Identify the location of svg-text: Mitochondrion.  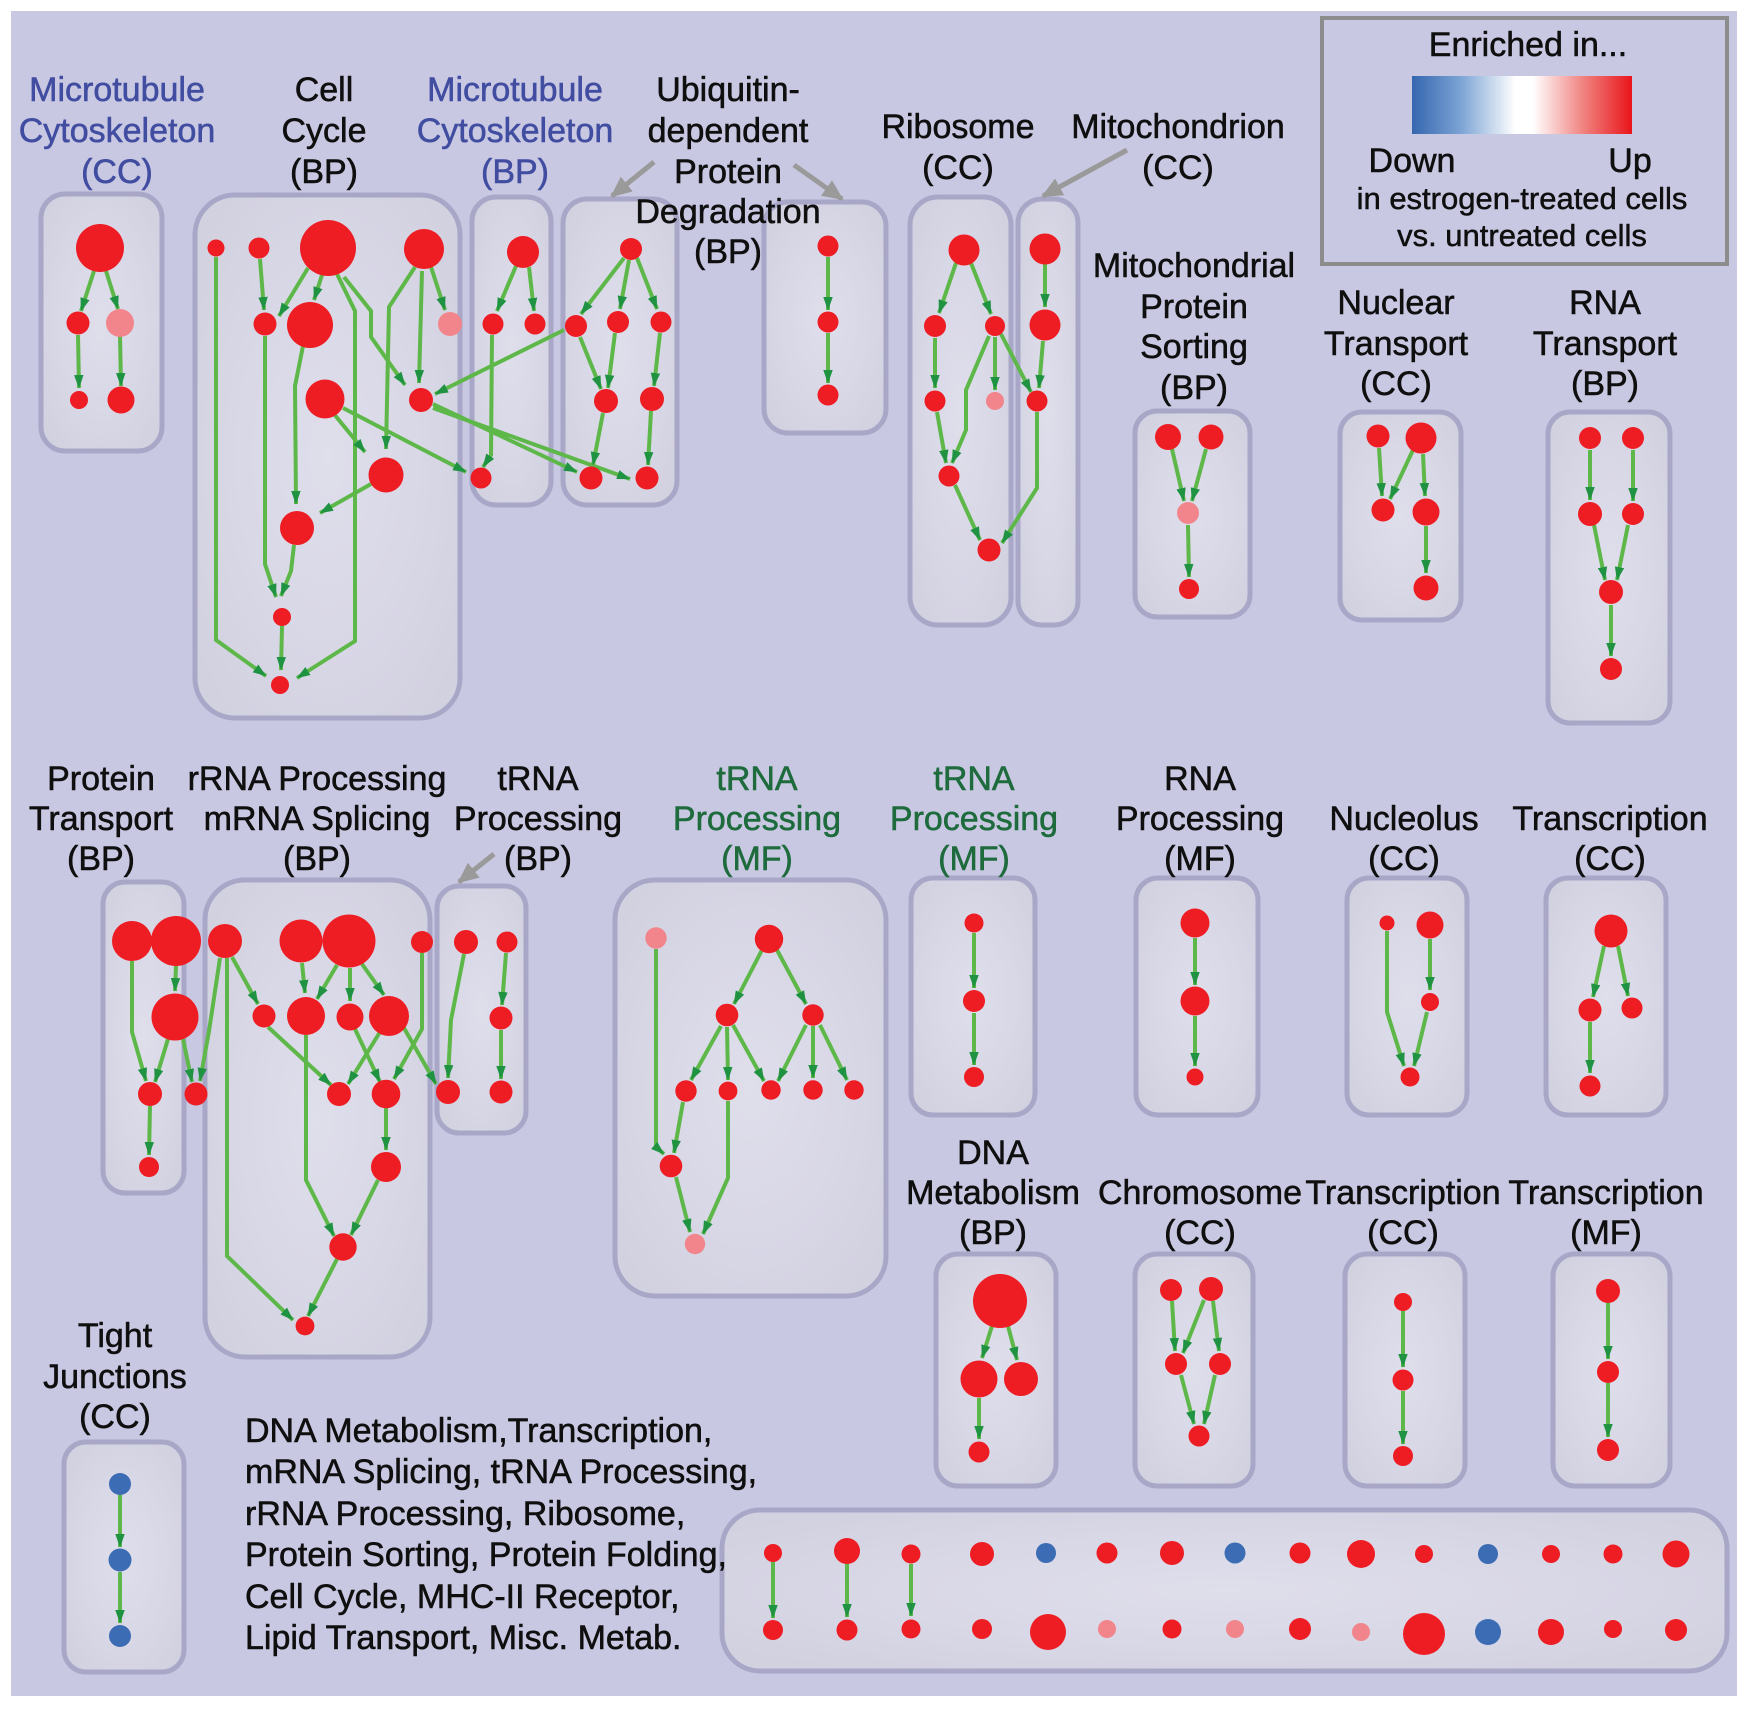
(1178, 127).